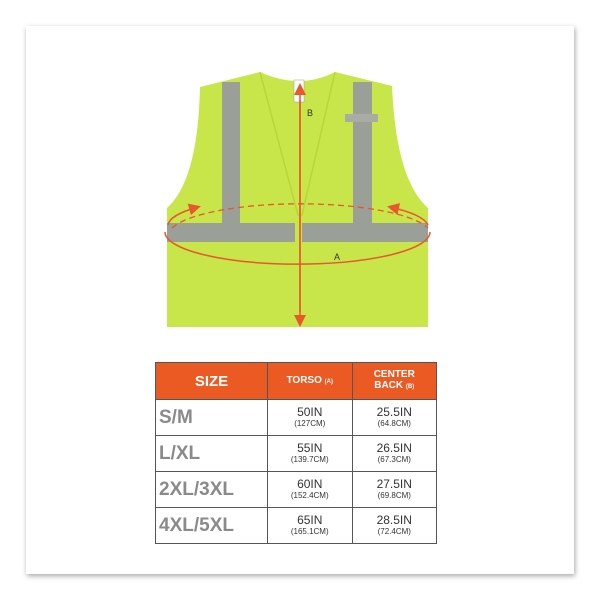 This screenshot has height=600, width=600. Describe the element at coordinates (394, 489) in the screenshot. I see `center-back-cell: 27.5IN (69.8CM)` at that location.